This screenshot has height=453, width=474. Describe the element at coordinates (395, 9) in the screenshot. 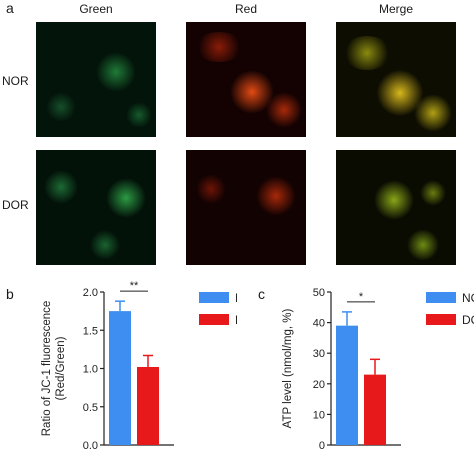

I see `column-header-merge: Merge` at that location.